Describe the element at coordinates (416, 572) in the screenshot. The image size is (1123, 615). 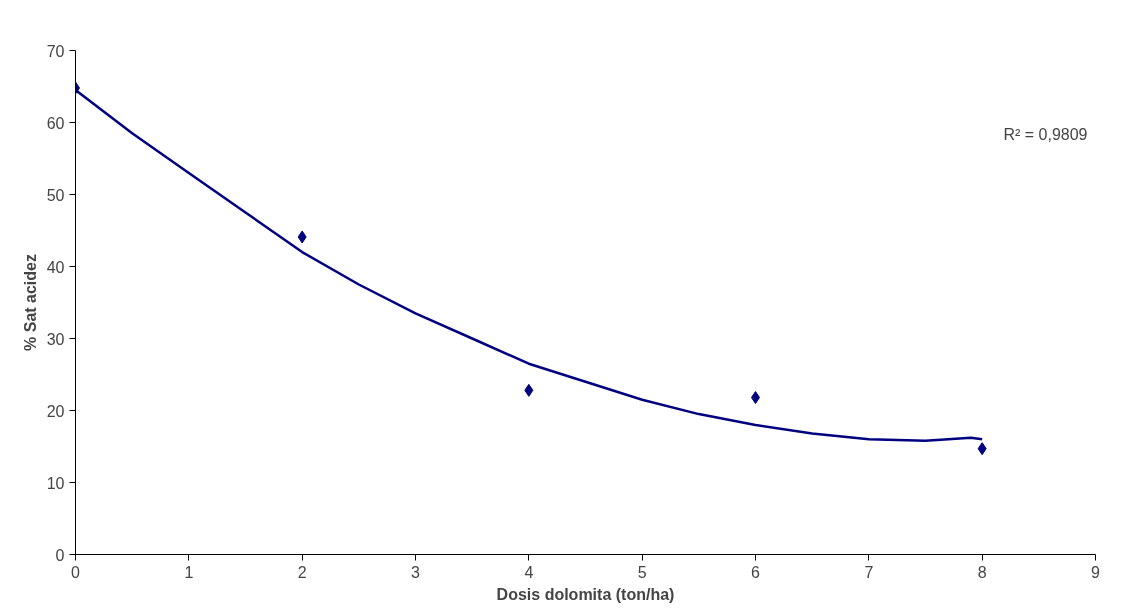
I see `x-tick-label: 3` at that location.